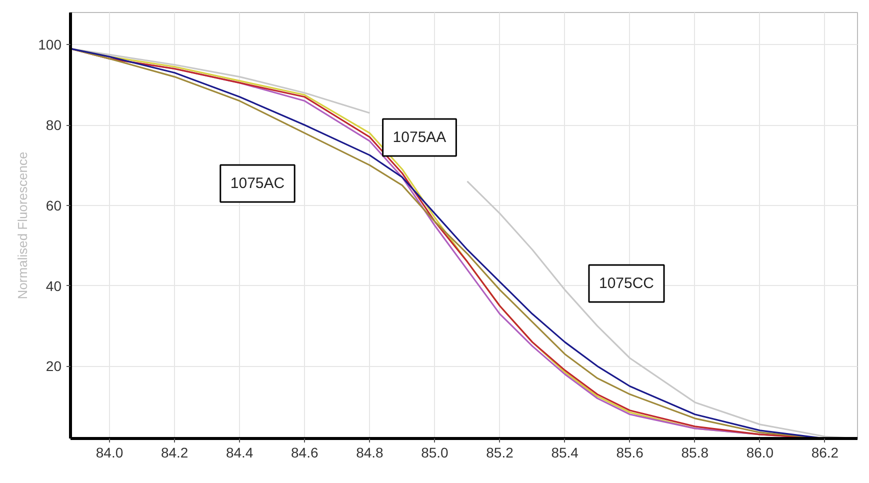 The width and height of the screenshot is (869, 483). Describe the element at coordinates (22, 226) in the screenshot. I see `y-axis-title: Normalised Fluorescence` at that location.